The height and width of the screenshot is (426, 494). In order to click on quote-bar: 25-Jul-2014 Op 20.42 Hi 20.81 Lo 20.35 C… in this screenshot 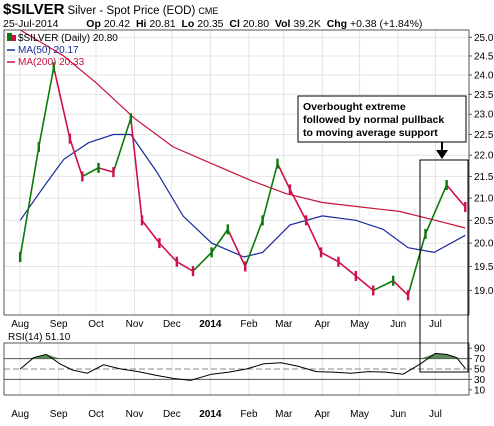, I will do `click(213, 24)`.